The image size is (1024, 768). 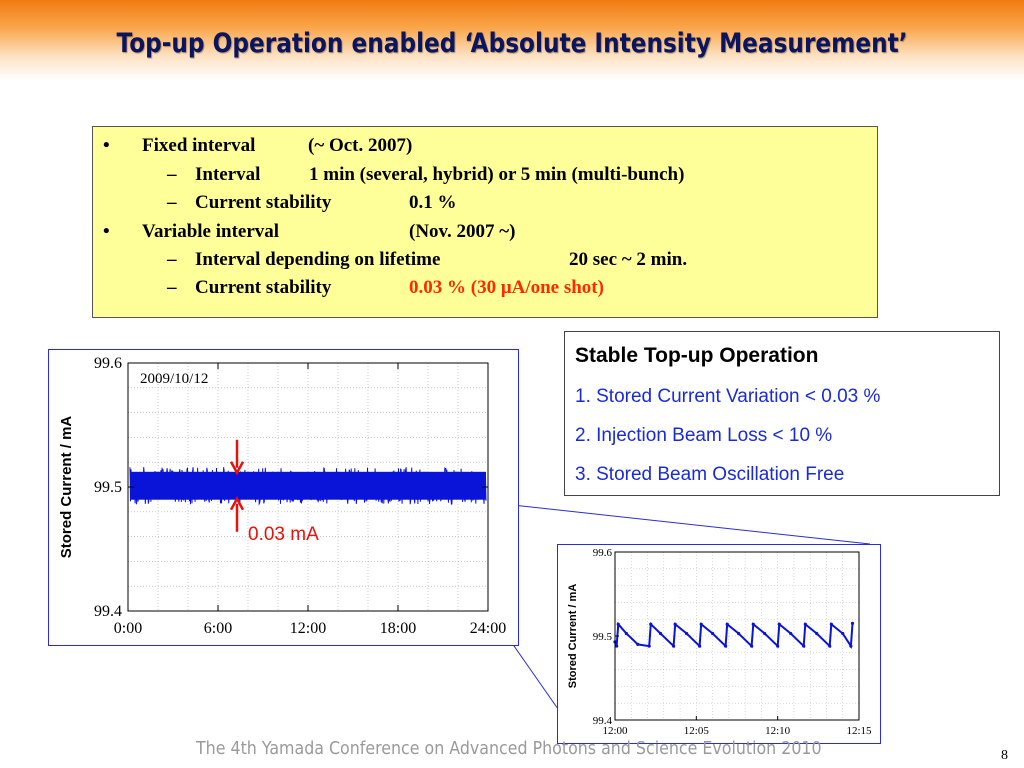 What do you see at coordinates (308, 486) in the screenshot?
I see `current-trace` at bounding box center [308, 486].